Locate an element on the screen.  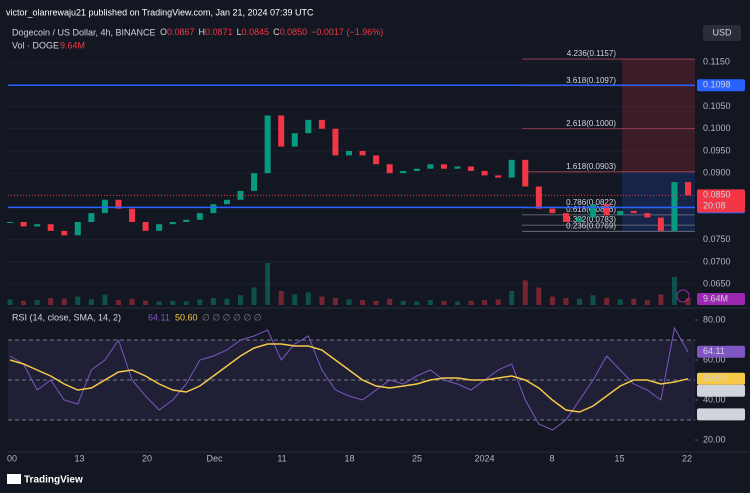
volume-value: 9.64M is located at coordinates (72, 45).